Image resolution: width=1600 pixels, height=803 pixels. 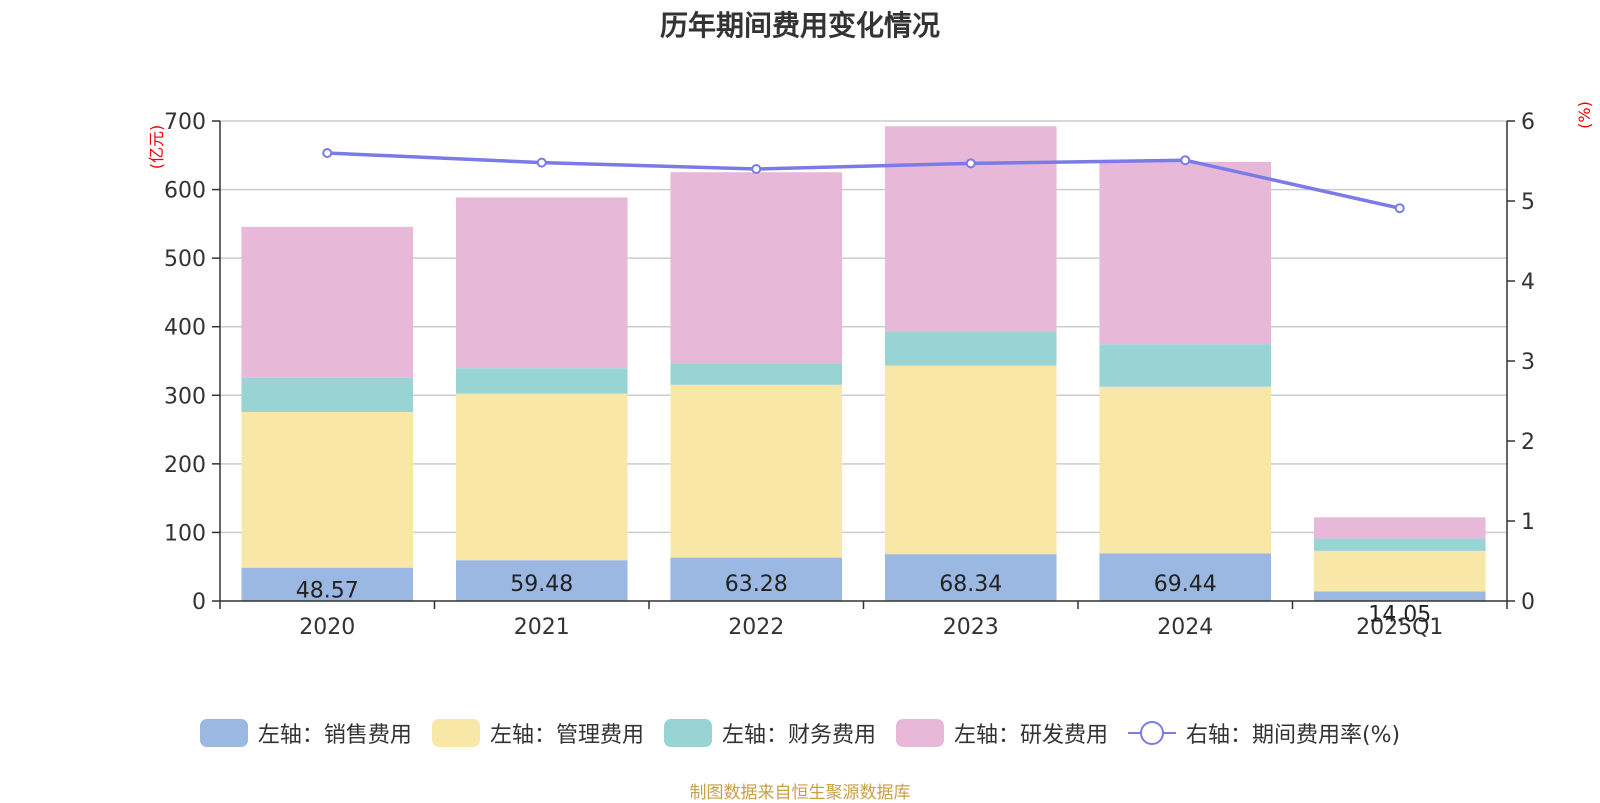 I want to click on x-tick-label: 2025Q1, so click(x=1399, y=627).